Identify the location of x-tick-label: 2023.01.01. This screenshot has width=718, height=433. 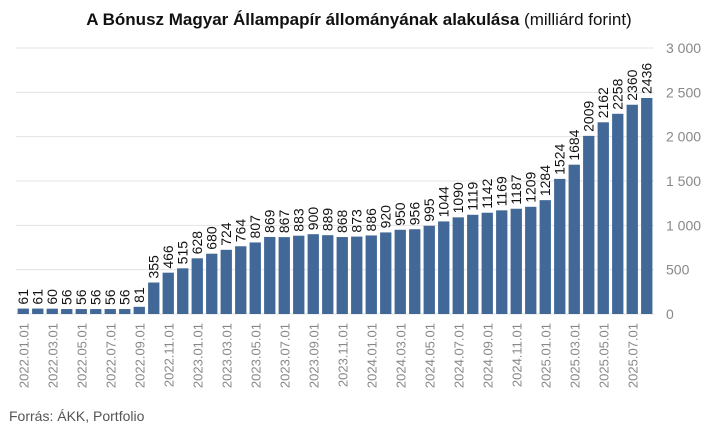
(197, 355).